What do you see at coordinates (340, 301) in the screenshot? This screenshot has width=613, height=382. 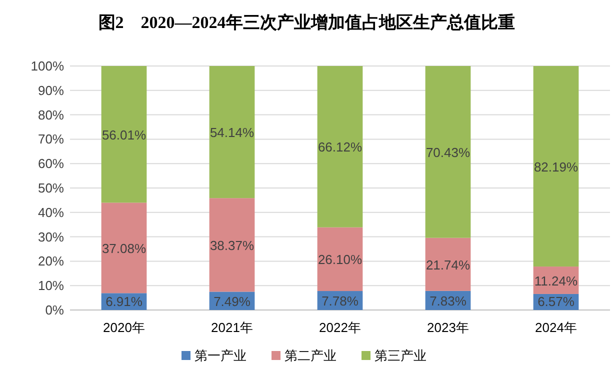 I see `data-label: 7.78%` at bounding box center [340, 301].